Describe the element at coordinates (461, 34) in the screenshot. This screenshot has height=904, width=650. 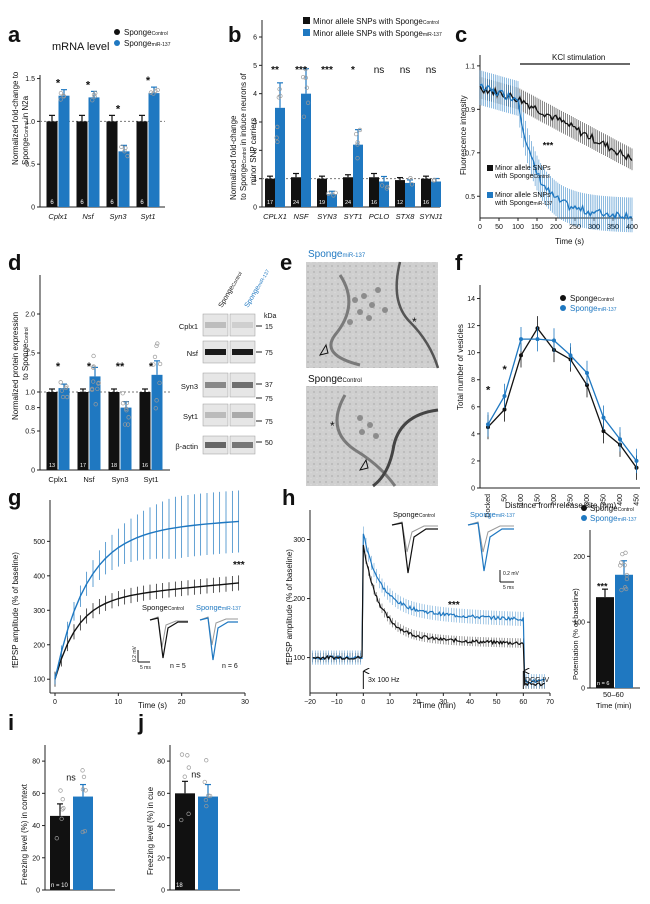
I see `panel-label-c: c` at that location.